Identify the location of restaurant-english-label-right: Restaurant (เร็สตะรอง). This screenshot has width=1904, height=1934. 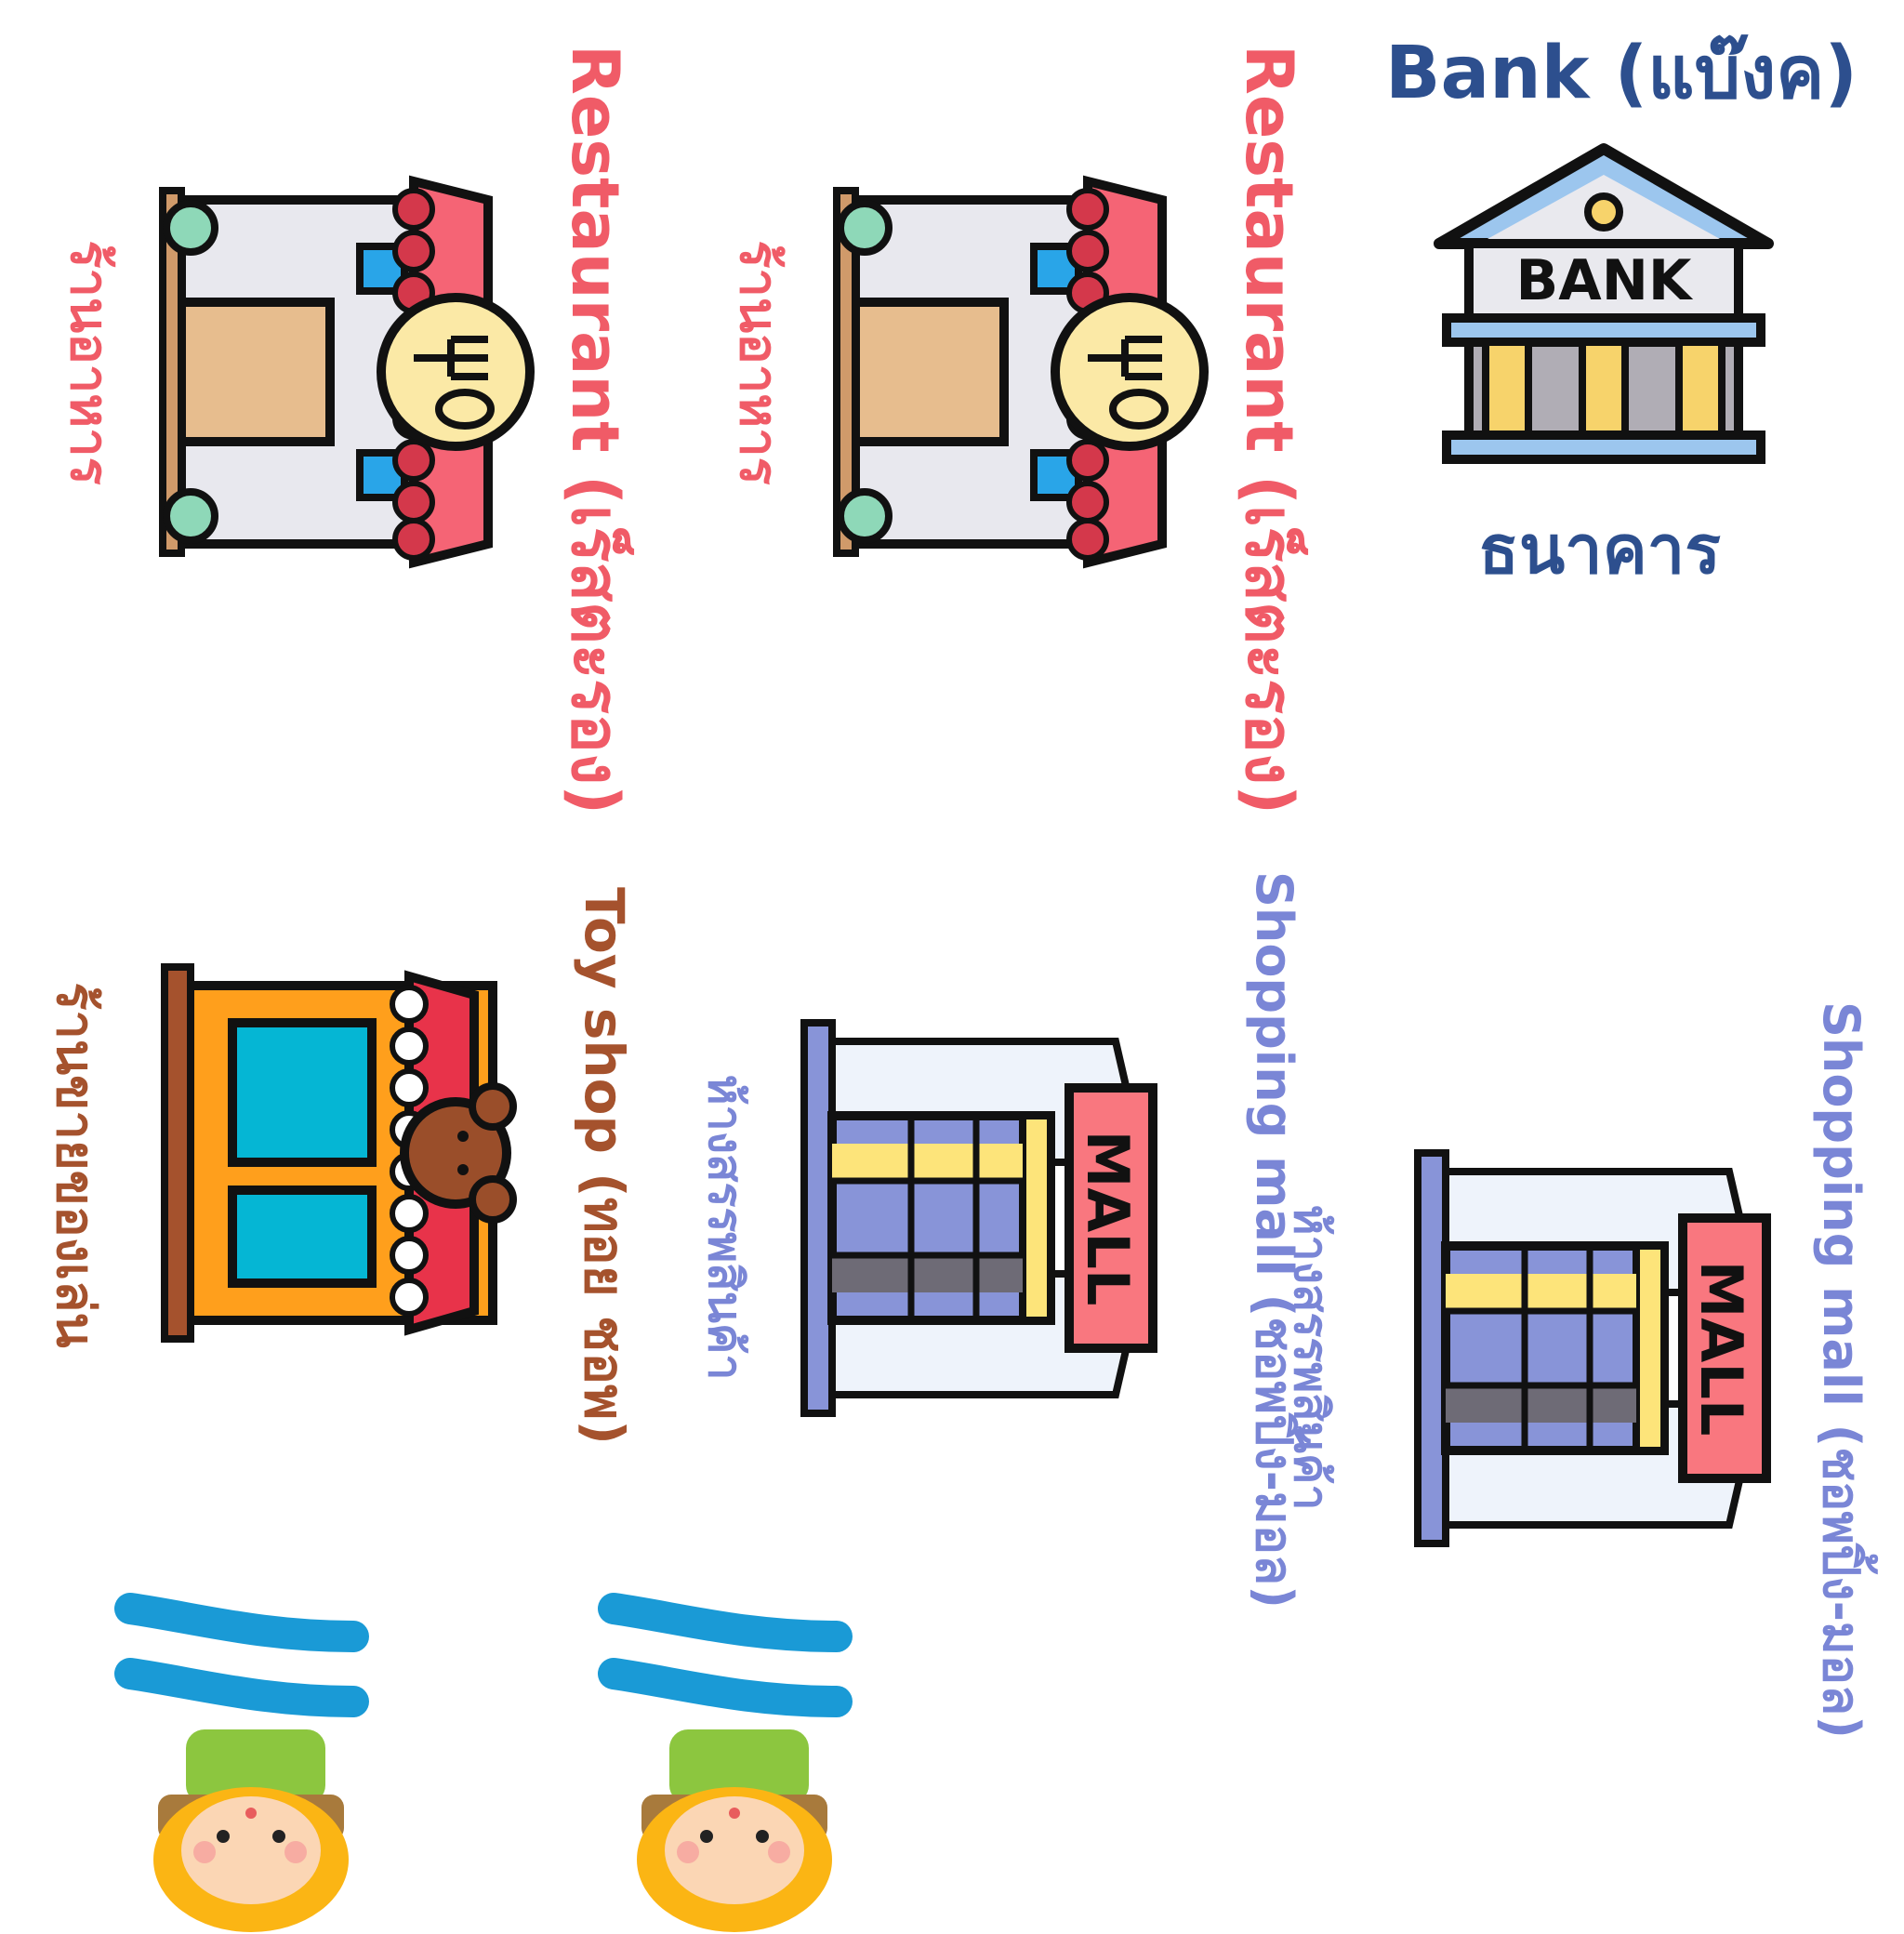
(1269, 430).